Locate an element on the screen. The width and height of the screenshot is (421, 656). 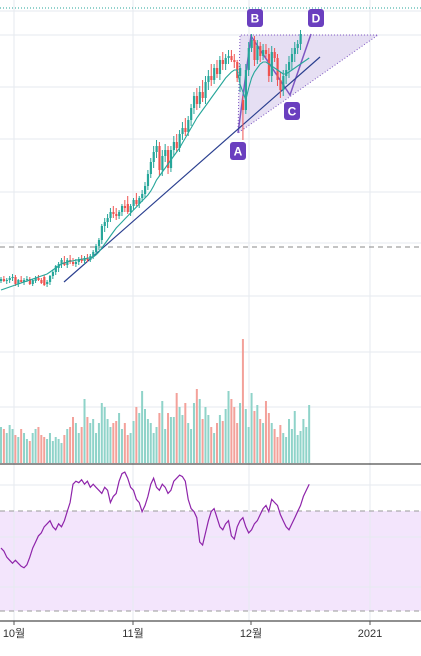
axis-layer: 10월 11월 12월 2021 is located at coordinates (192, 630).